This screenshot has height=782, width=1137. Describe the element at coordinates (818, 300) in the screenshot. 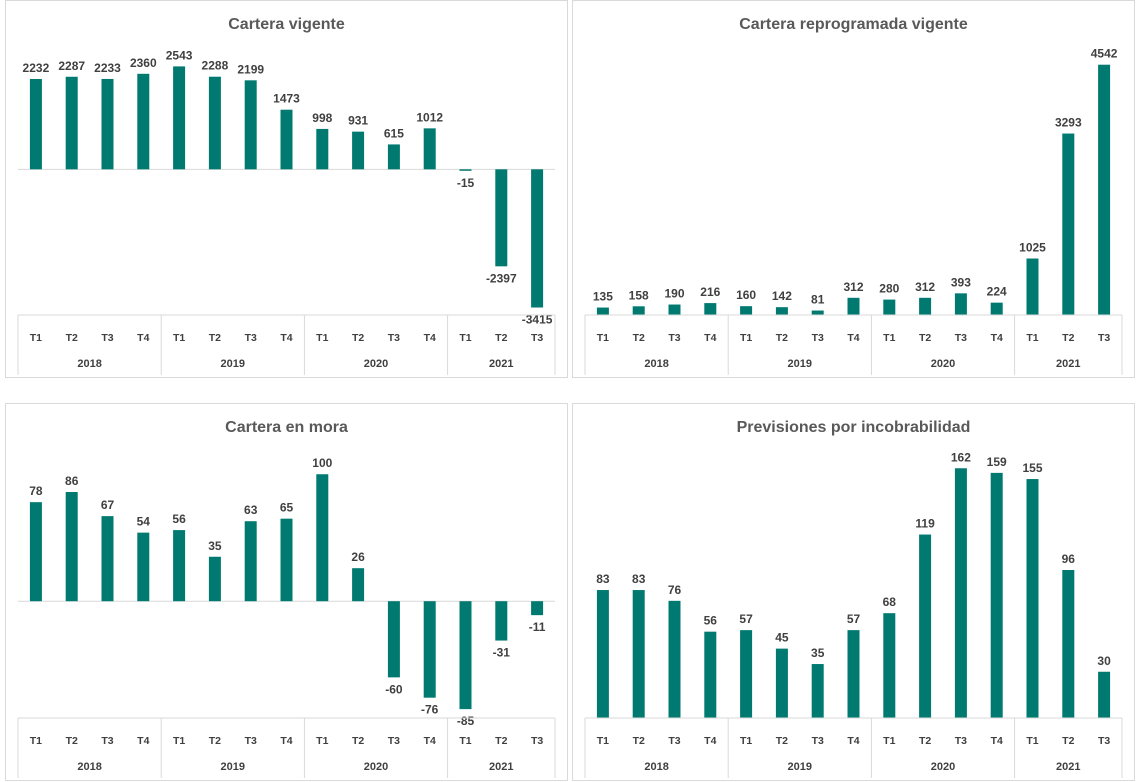

I see `data-label: 81` at that location.